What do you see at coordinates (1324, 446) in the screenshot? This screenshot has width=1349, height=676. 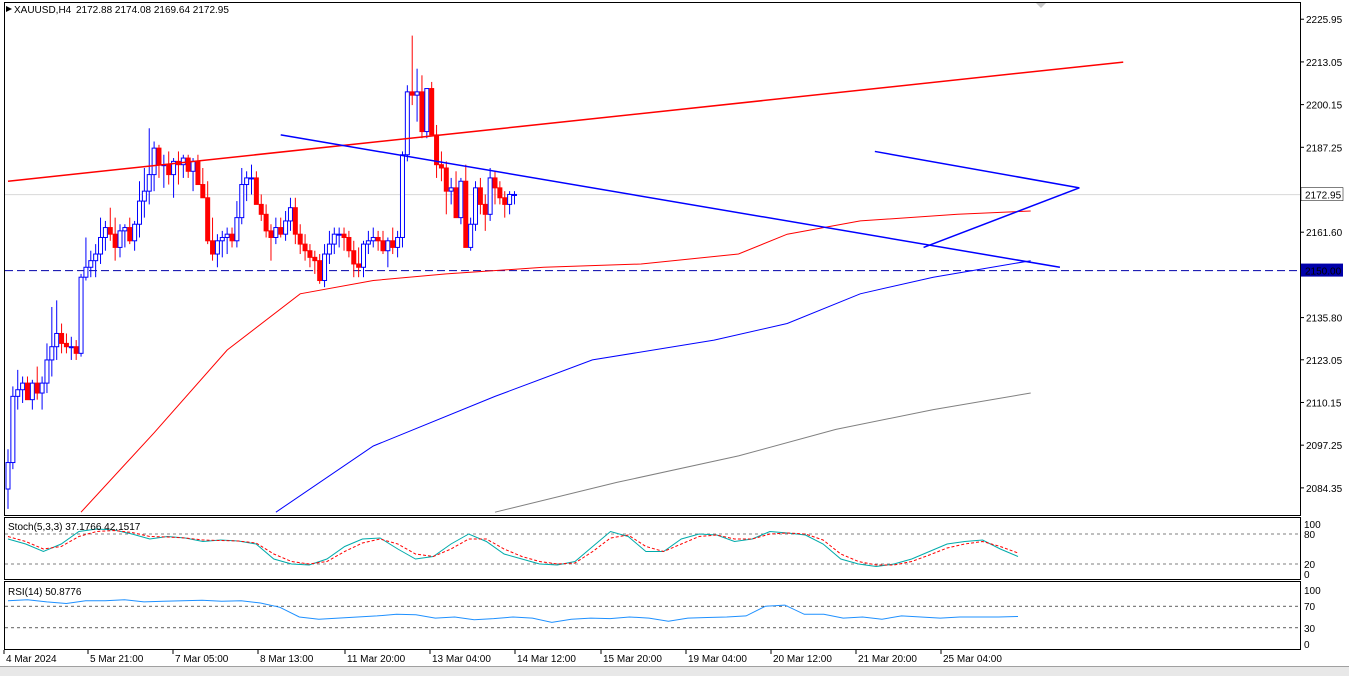 I see `price-tick-label: 2097.25` at bounding box center [1324, 446].